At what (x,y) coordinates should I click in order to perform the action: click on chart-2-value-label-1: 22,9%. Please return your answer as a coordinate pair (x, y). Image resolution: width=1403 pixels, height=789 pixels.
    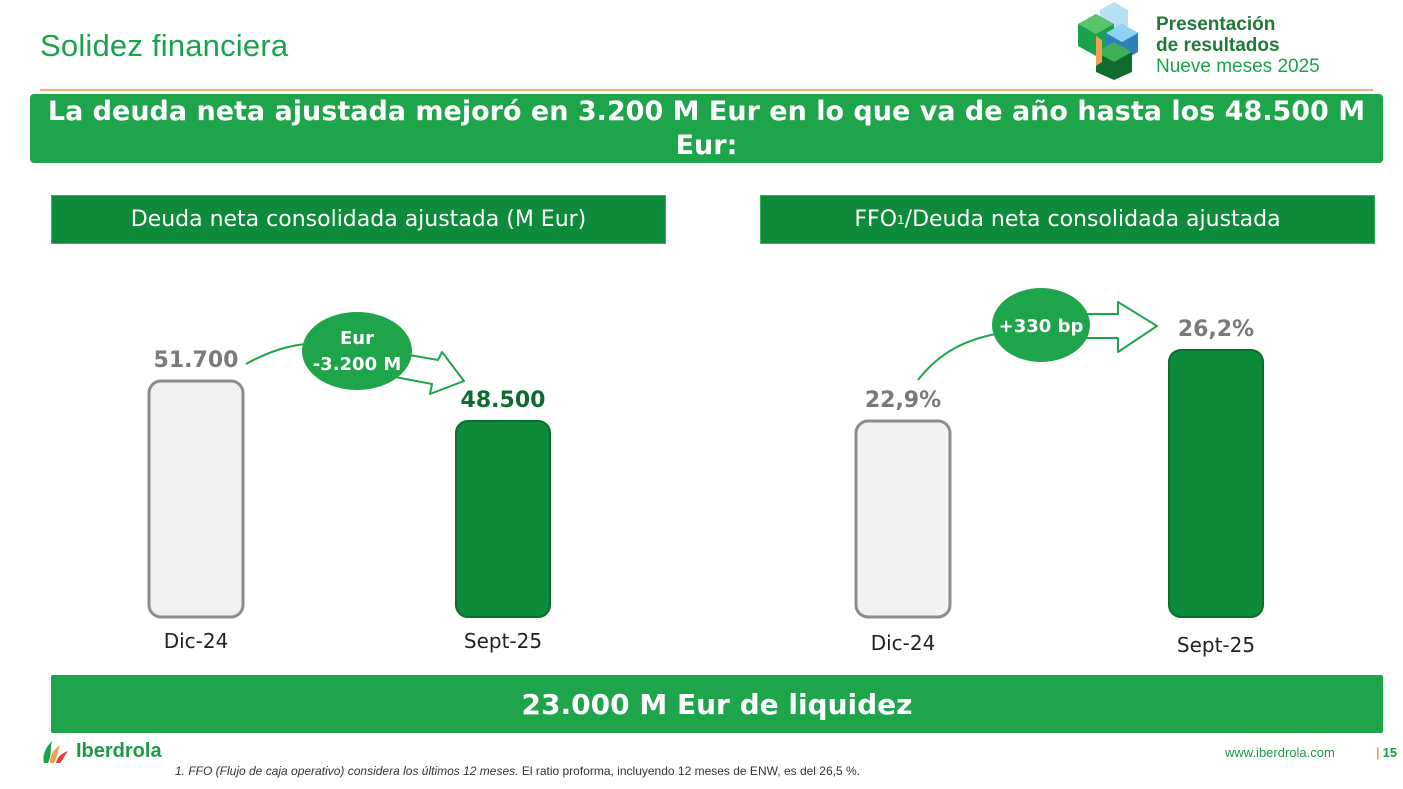
    Looking at the image, I should click on (903, 400).